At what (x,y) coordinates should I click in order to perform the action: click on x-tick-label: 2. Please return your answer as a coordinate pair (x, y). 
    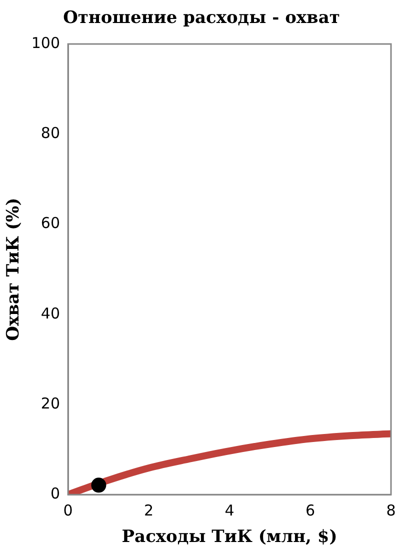
    Looking at the image, I should click on (149, 510).